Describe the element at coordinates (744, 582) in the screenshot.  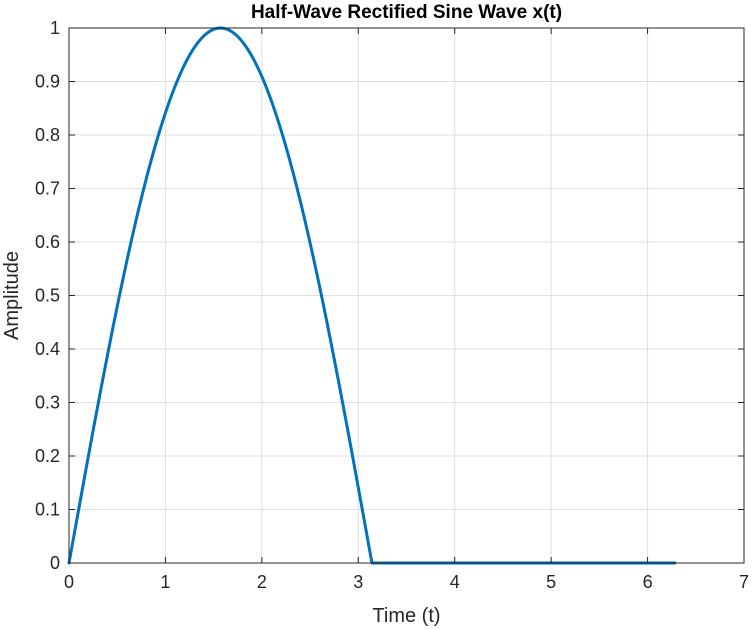
I see `x-tick-label: 7` at that location.